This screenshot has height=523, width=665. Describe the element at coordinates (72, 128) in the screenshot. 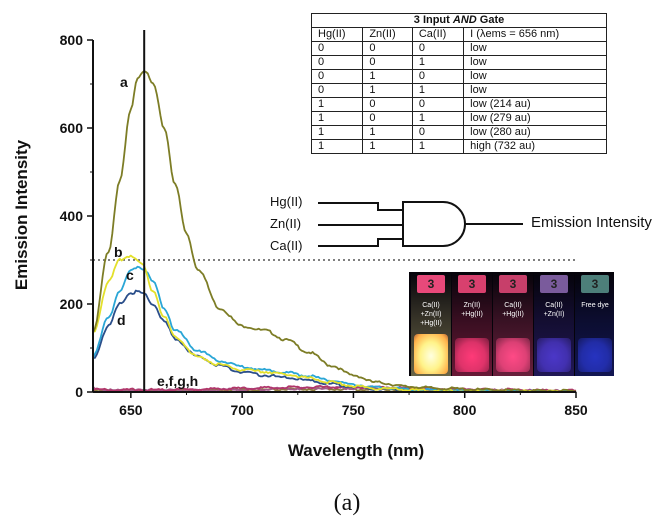

I see `y-tick-label: 600` at that location.